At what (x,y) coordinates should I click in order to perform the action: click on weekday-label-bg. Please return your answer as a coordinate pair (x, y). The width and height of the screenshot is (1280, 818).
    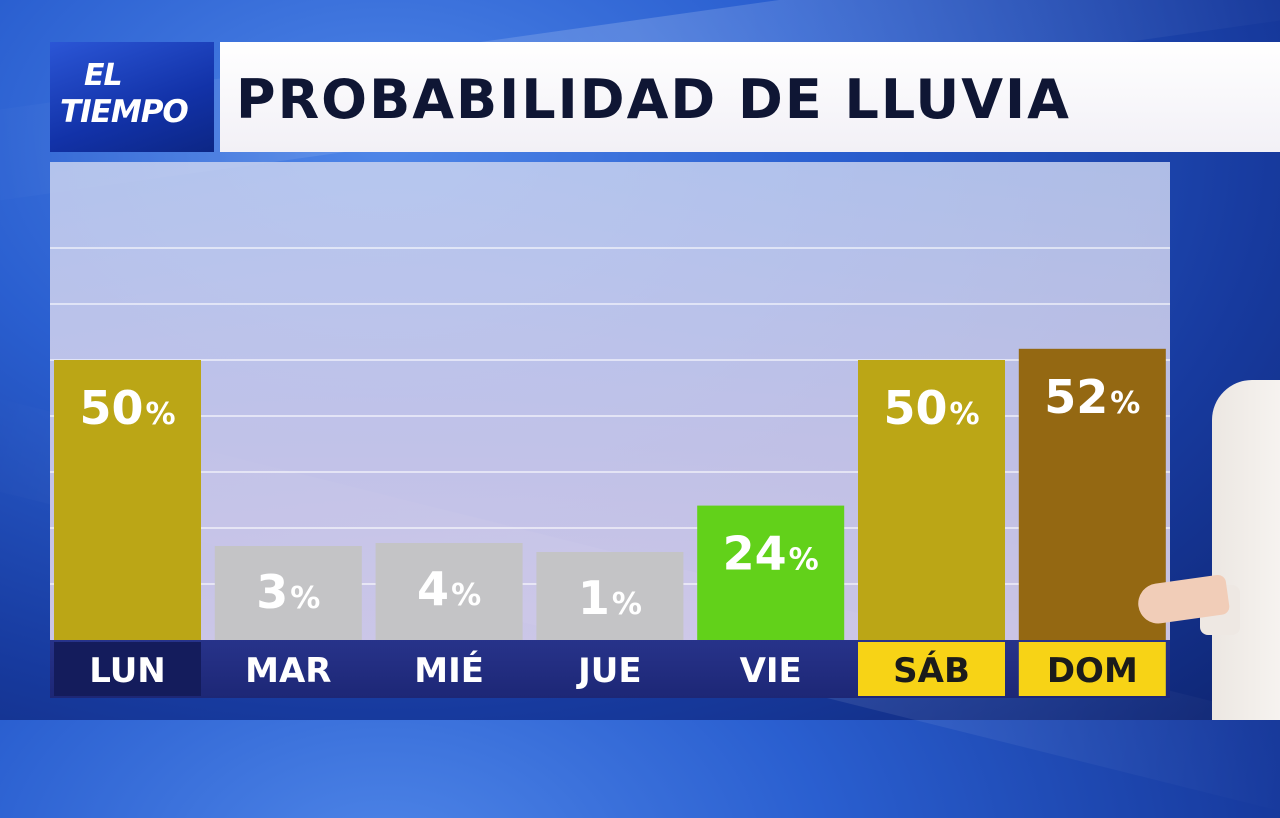
    Looking at the image, I should click on (127, 669).